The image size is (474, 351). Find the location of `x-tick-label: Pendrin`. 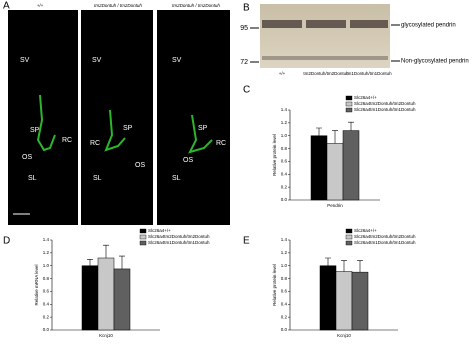

x-tick-label: Pendrin is located at coordinates (335, 205).